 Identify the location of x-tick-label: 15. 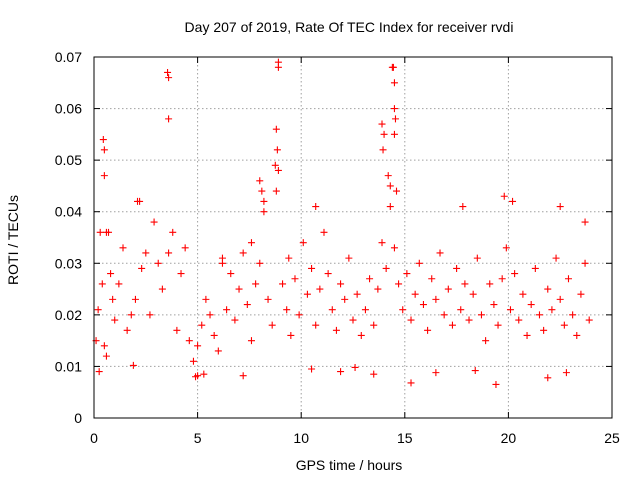
(405, 438).